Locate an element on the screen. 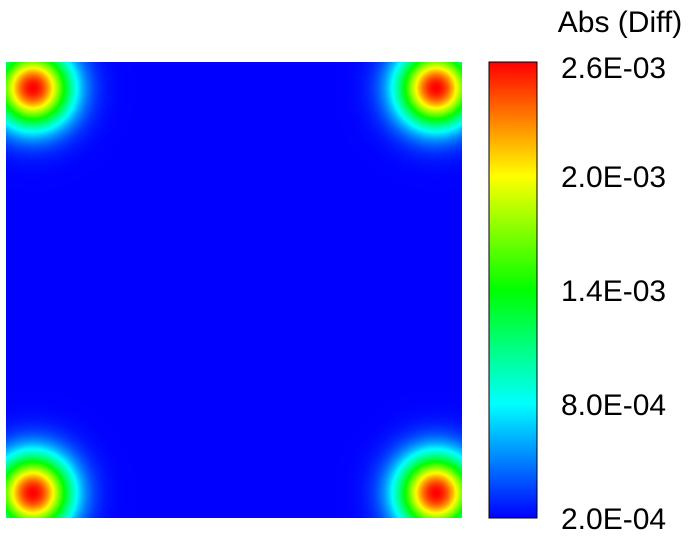  colorbar-gradient is located at coordinates (513, 290).